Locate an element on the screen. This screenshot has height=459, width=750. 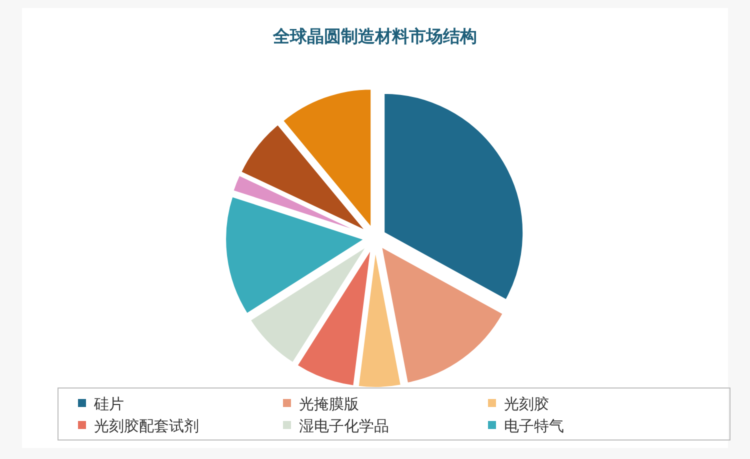
legend-label: 硅片 is located at coordinates (108, 404).